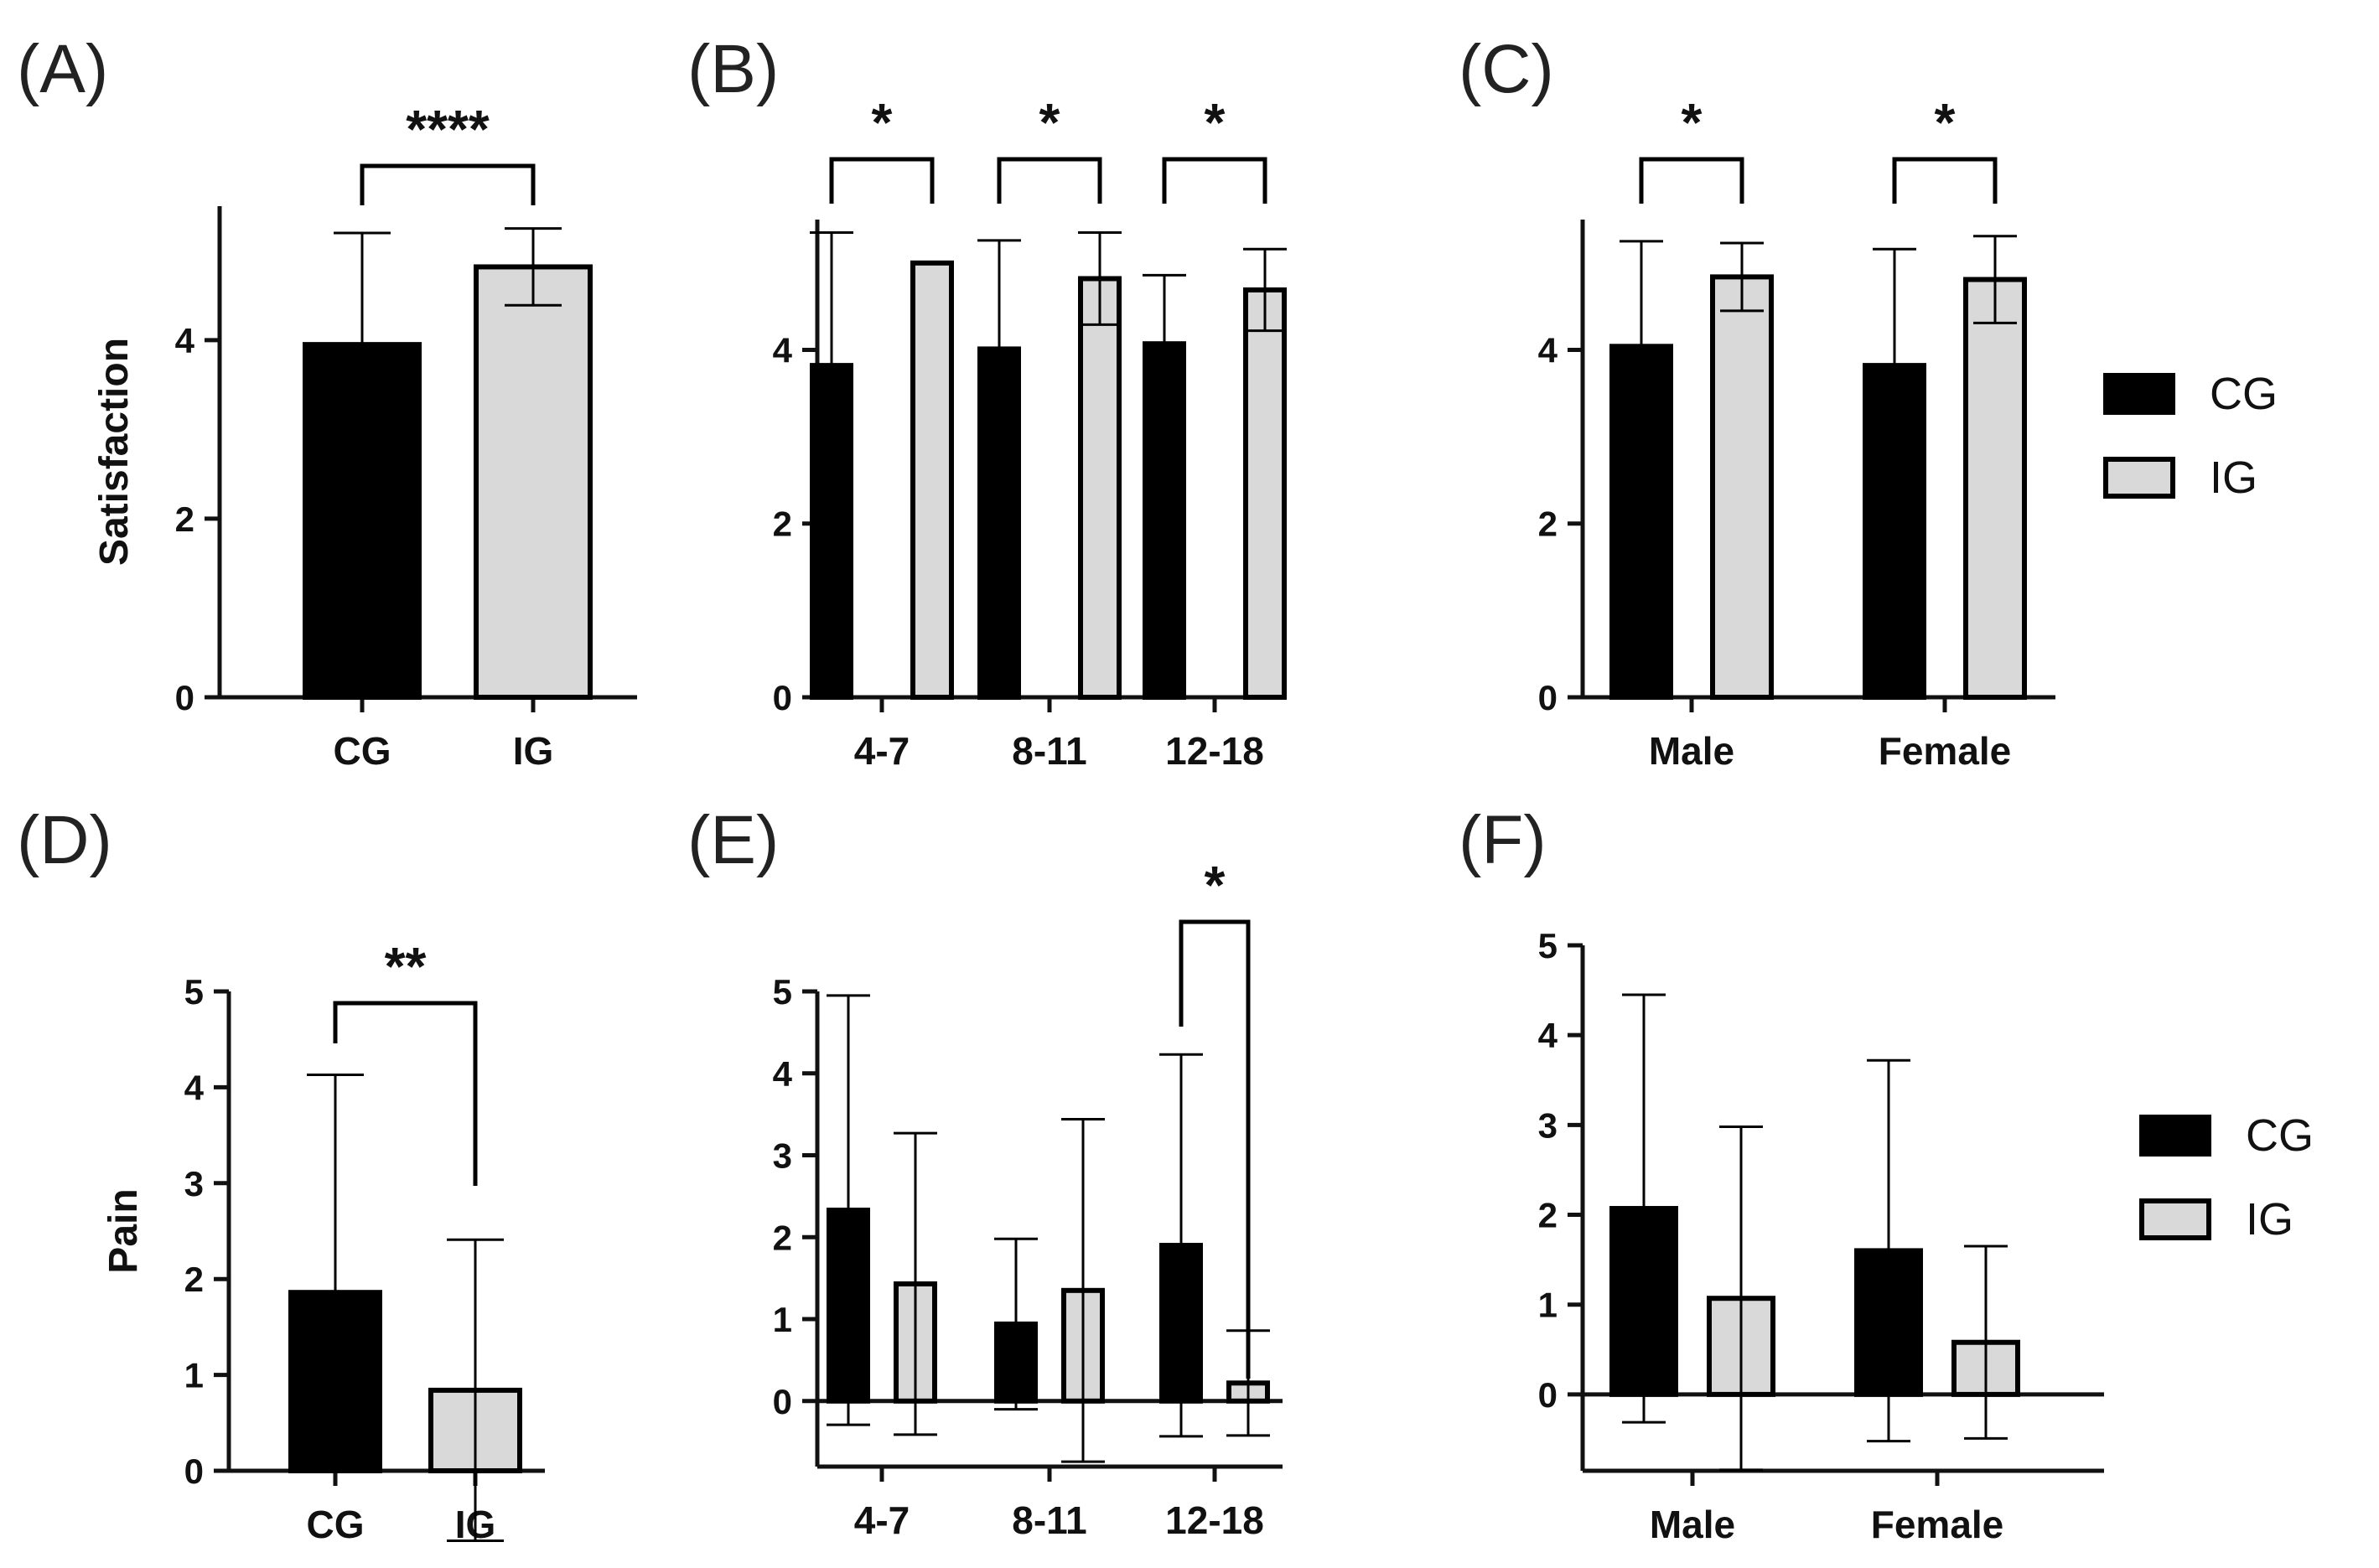 The width and height of the screenshot is (2379, 1568). I want to click on panel-label: (C), so click(1506, 69).